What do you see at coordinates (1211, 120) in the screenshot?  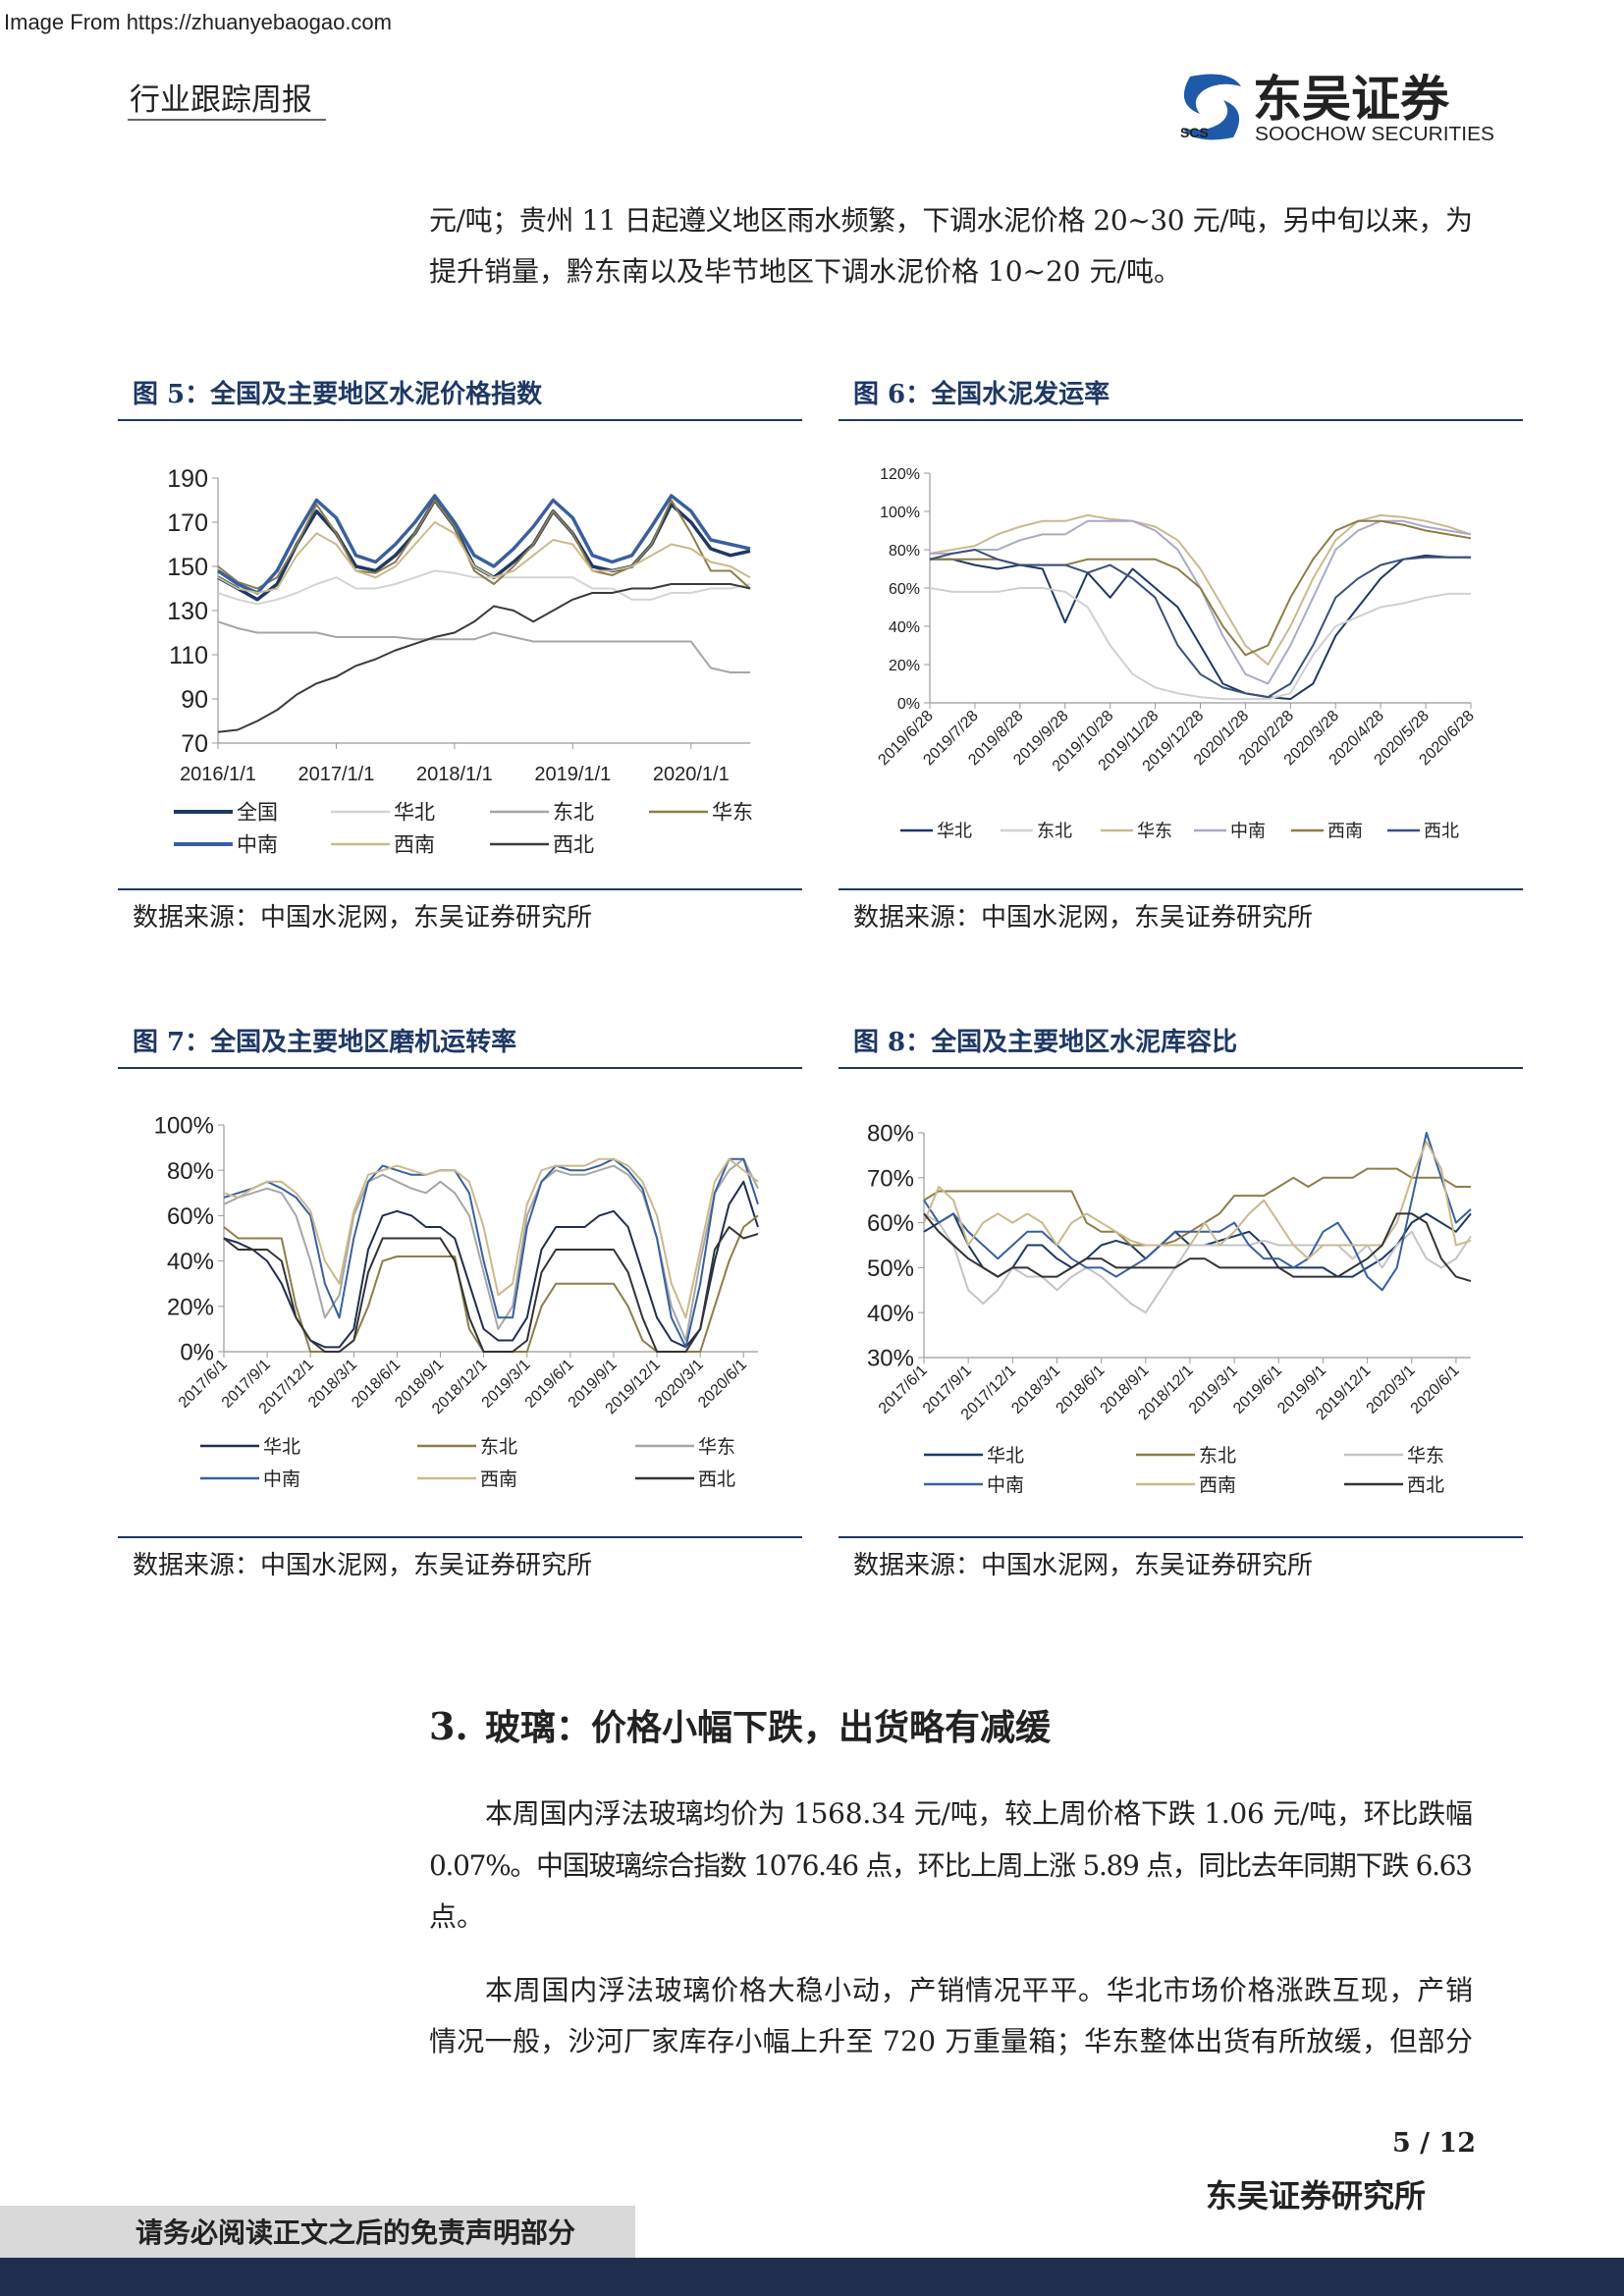 I see `logo-swirl` at bounding box center [1211, 120].